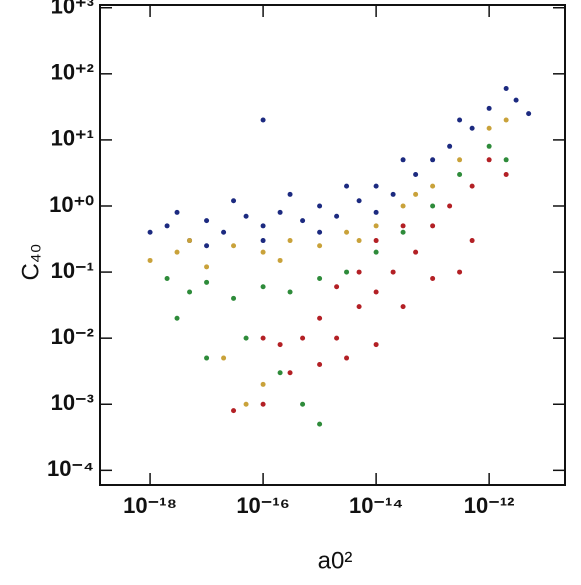 This screenshot has width=581, height=585. Describe the element at coordinates (72, 270) in the screenshot. I see `y-tick-label: 10⁻¹` at that location.